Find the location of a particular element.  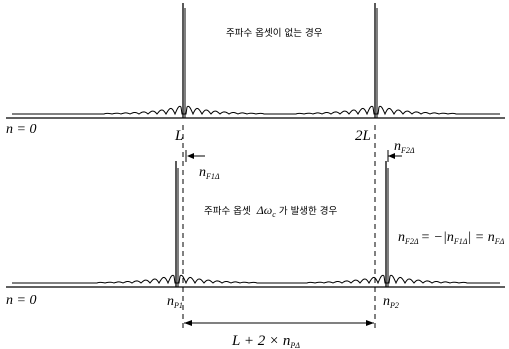

offset-arrow-2: nF2Δ is located at coordinates (401, 150).